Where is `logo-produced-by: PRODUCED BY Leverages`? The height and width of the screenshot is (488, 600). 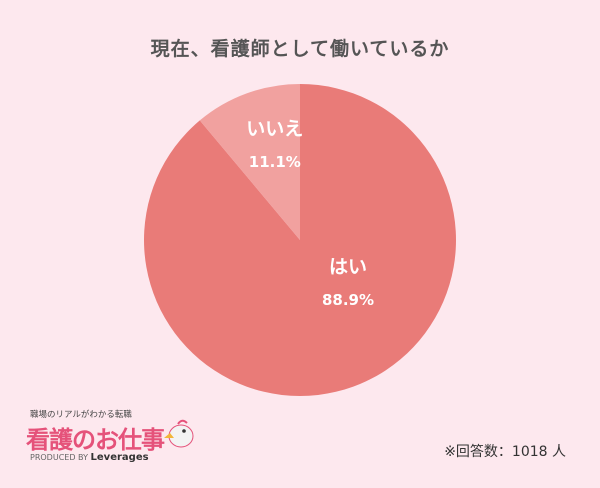
logo-produced-by: PRODUCED BY Leverages is located at coordinates (89, 457).